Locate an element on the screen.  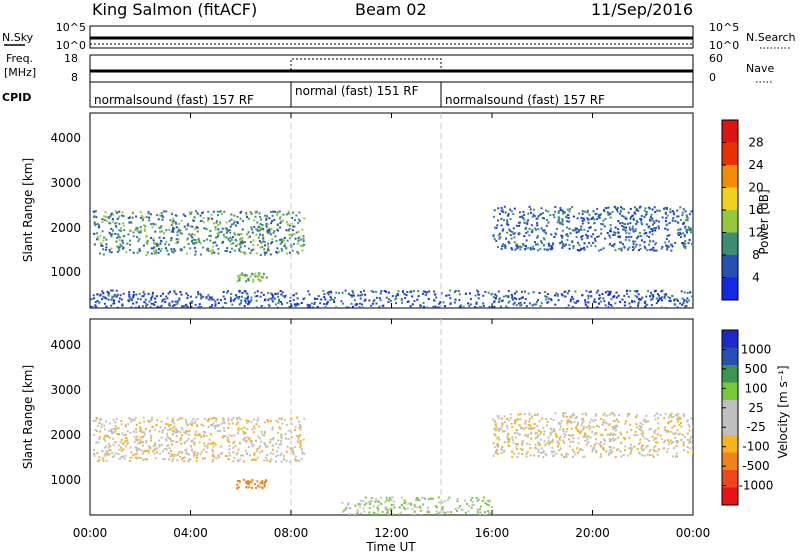
velocity-ylabel: Slant Range [km] is located at coordinates (28, 417).